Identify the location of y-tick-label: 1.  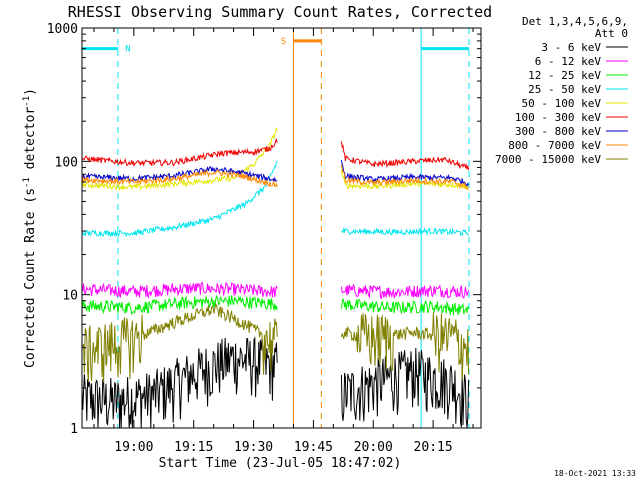
(74, 429).